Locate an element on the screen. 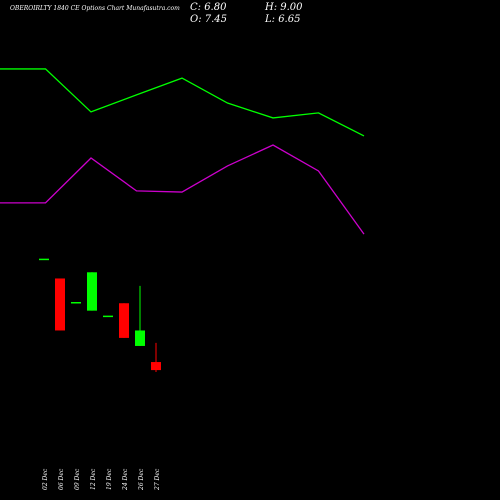  x-tick-label: 02 Dec is located at coordinates (45, 479).